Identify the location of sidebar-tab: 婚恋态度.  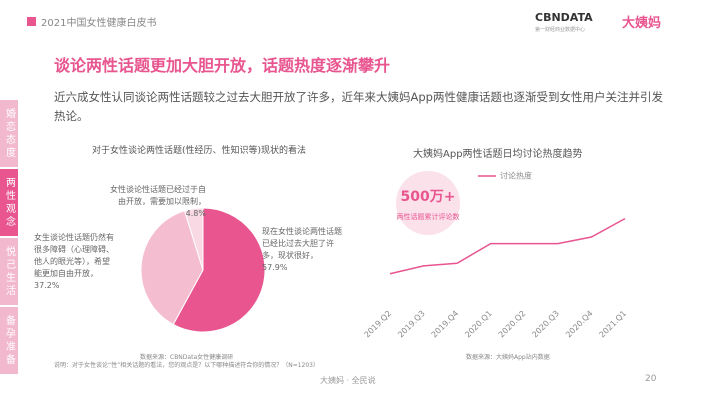
(9, 133).